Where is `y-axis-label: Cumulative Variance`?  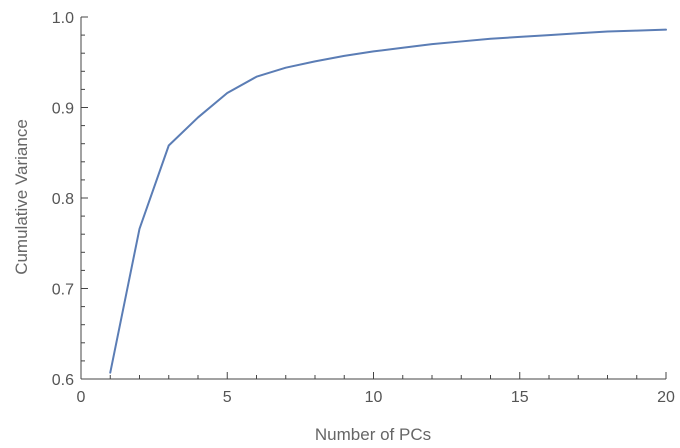
y-axis-label: Cumulative Variance is located at coordinates (21, 197).